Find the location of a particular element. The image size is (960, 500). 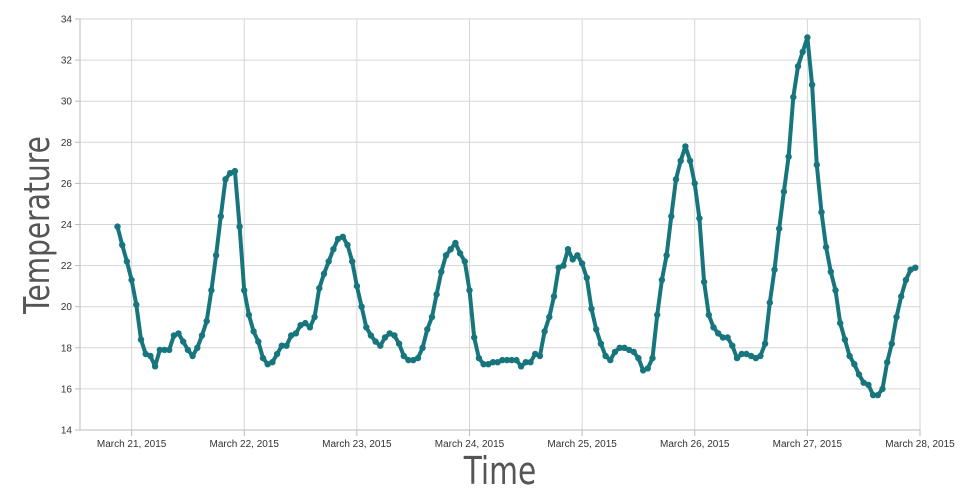

y-tick-label: 26 is located at coordinates (67, 184).